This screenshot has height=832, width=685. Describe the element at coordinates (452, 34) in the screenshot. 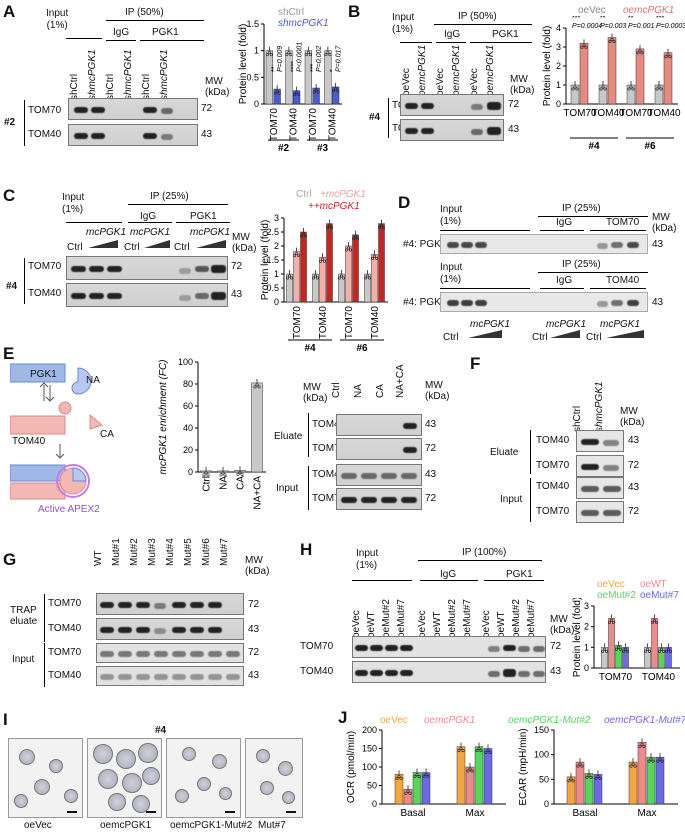

I see `igg-label: IgG` at that location.